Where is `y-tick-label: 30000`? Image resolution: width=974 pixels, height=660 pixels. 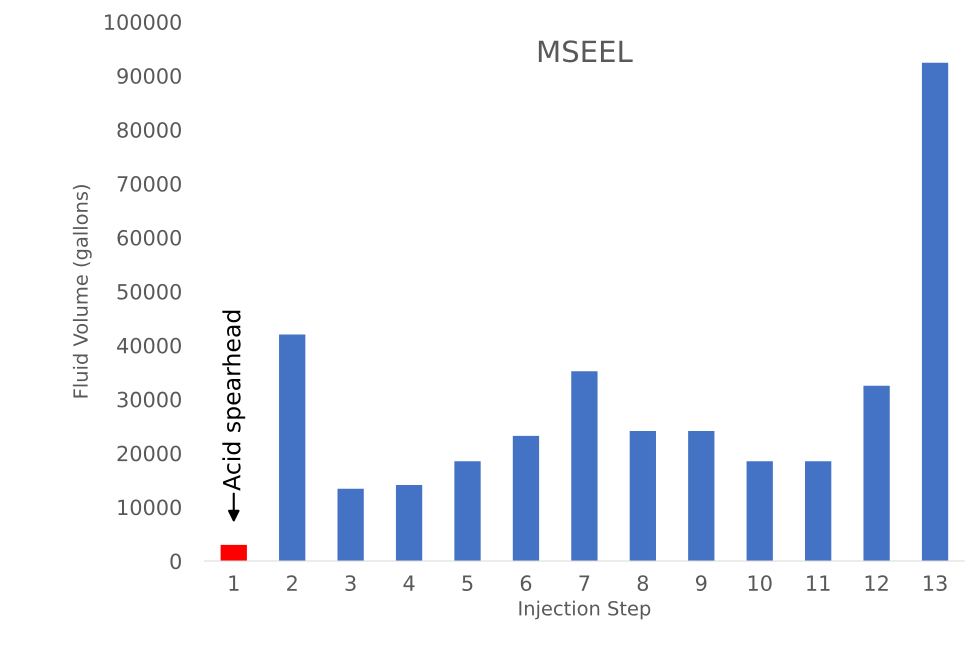
y-tick-label: 30000 is located at coordinates (149, 400).